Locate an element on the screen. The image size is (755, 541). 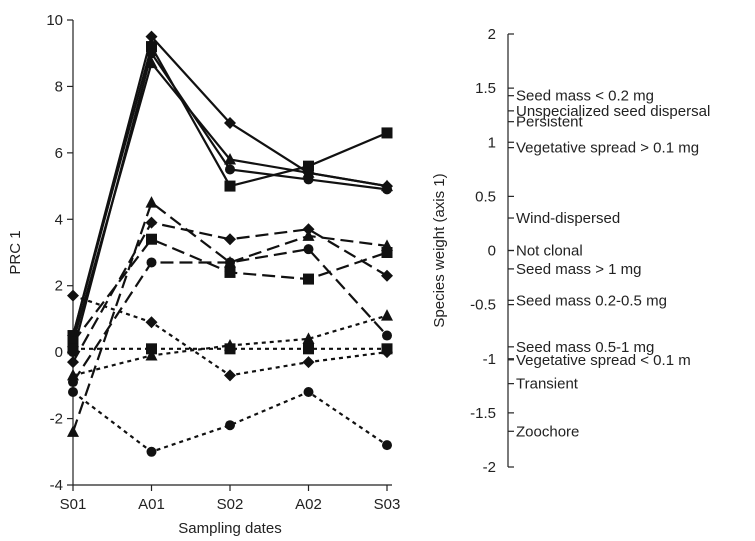
species-weight-axis-title: Species weight (axis 1) is located at coordinates (439, 250).